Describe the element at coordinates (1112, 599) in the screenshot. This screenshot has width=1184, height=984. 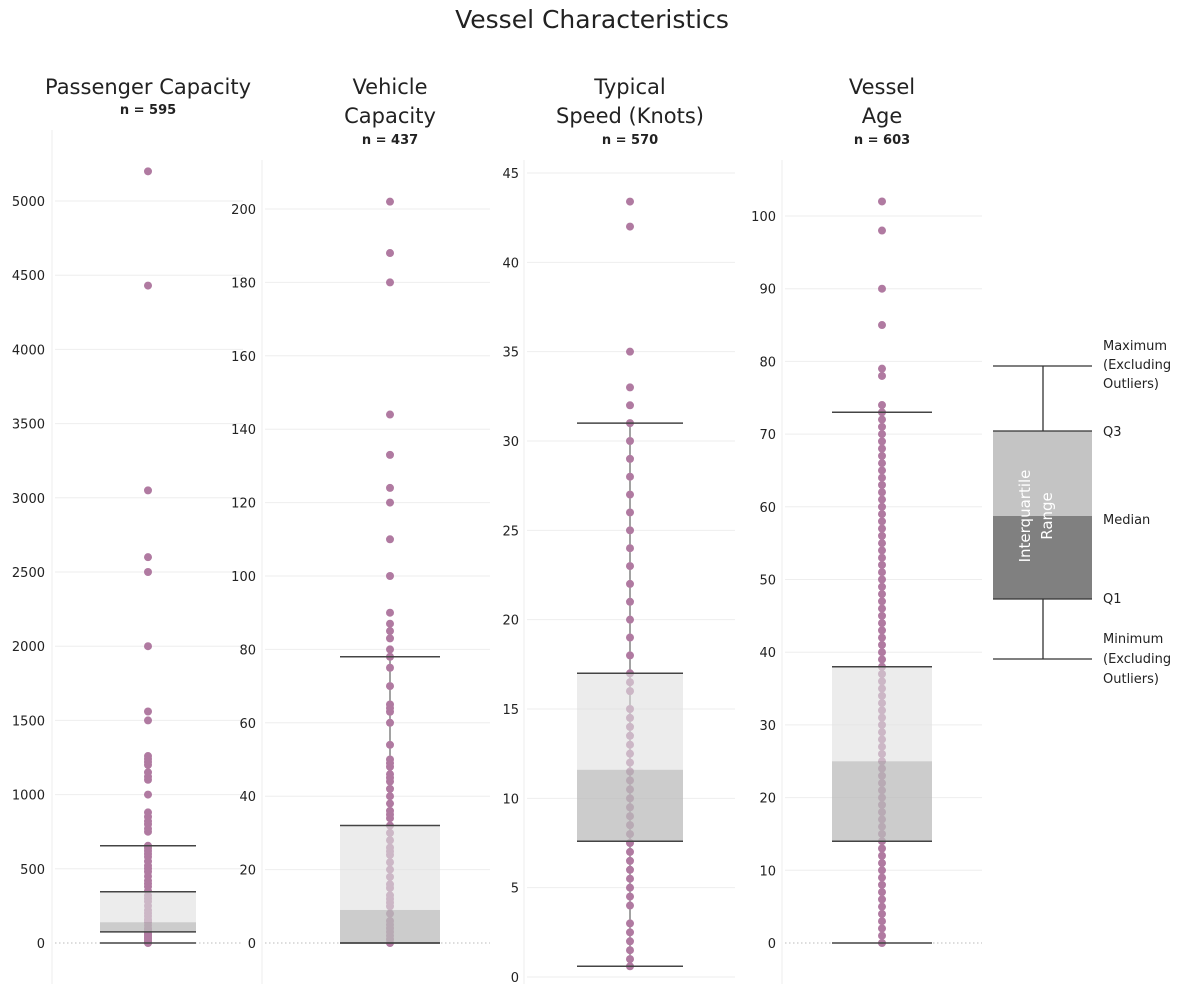
I see `legend-q1-label: Q1` at that location.